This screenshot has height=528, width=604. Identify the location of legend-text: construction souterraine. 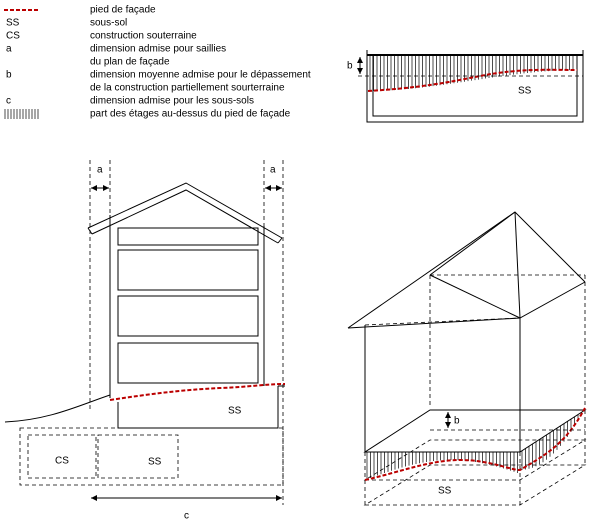
(143, 36).